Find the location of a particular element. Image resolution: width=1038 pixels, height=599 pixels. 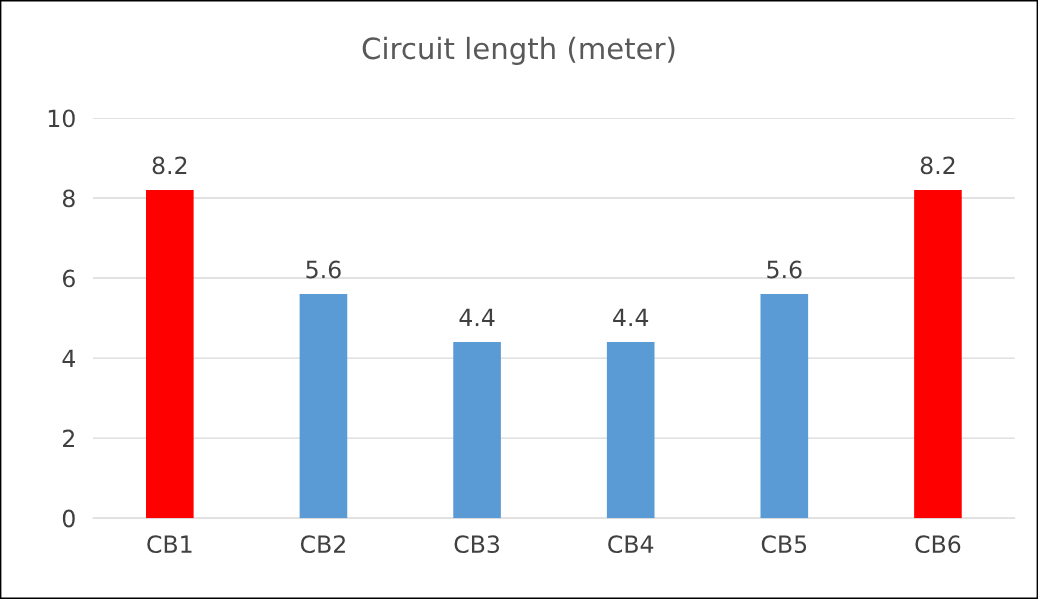

y-tick-label: 4 is located at coordinates (69, 358).